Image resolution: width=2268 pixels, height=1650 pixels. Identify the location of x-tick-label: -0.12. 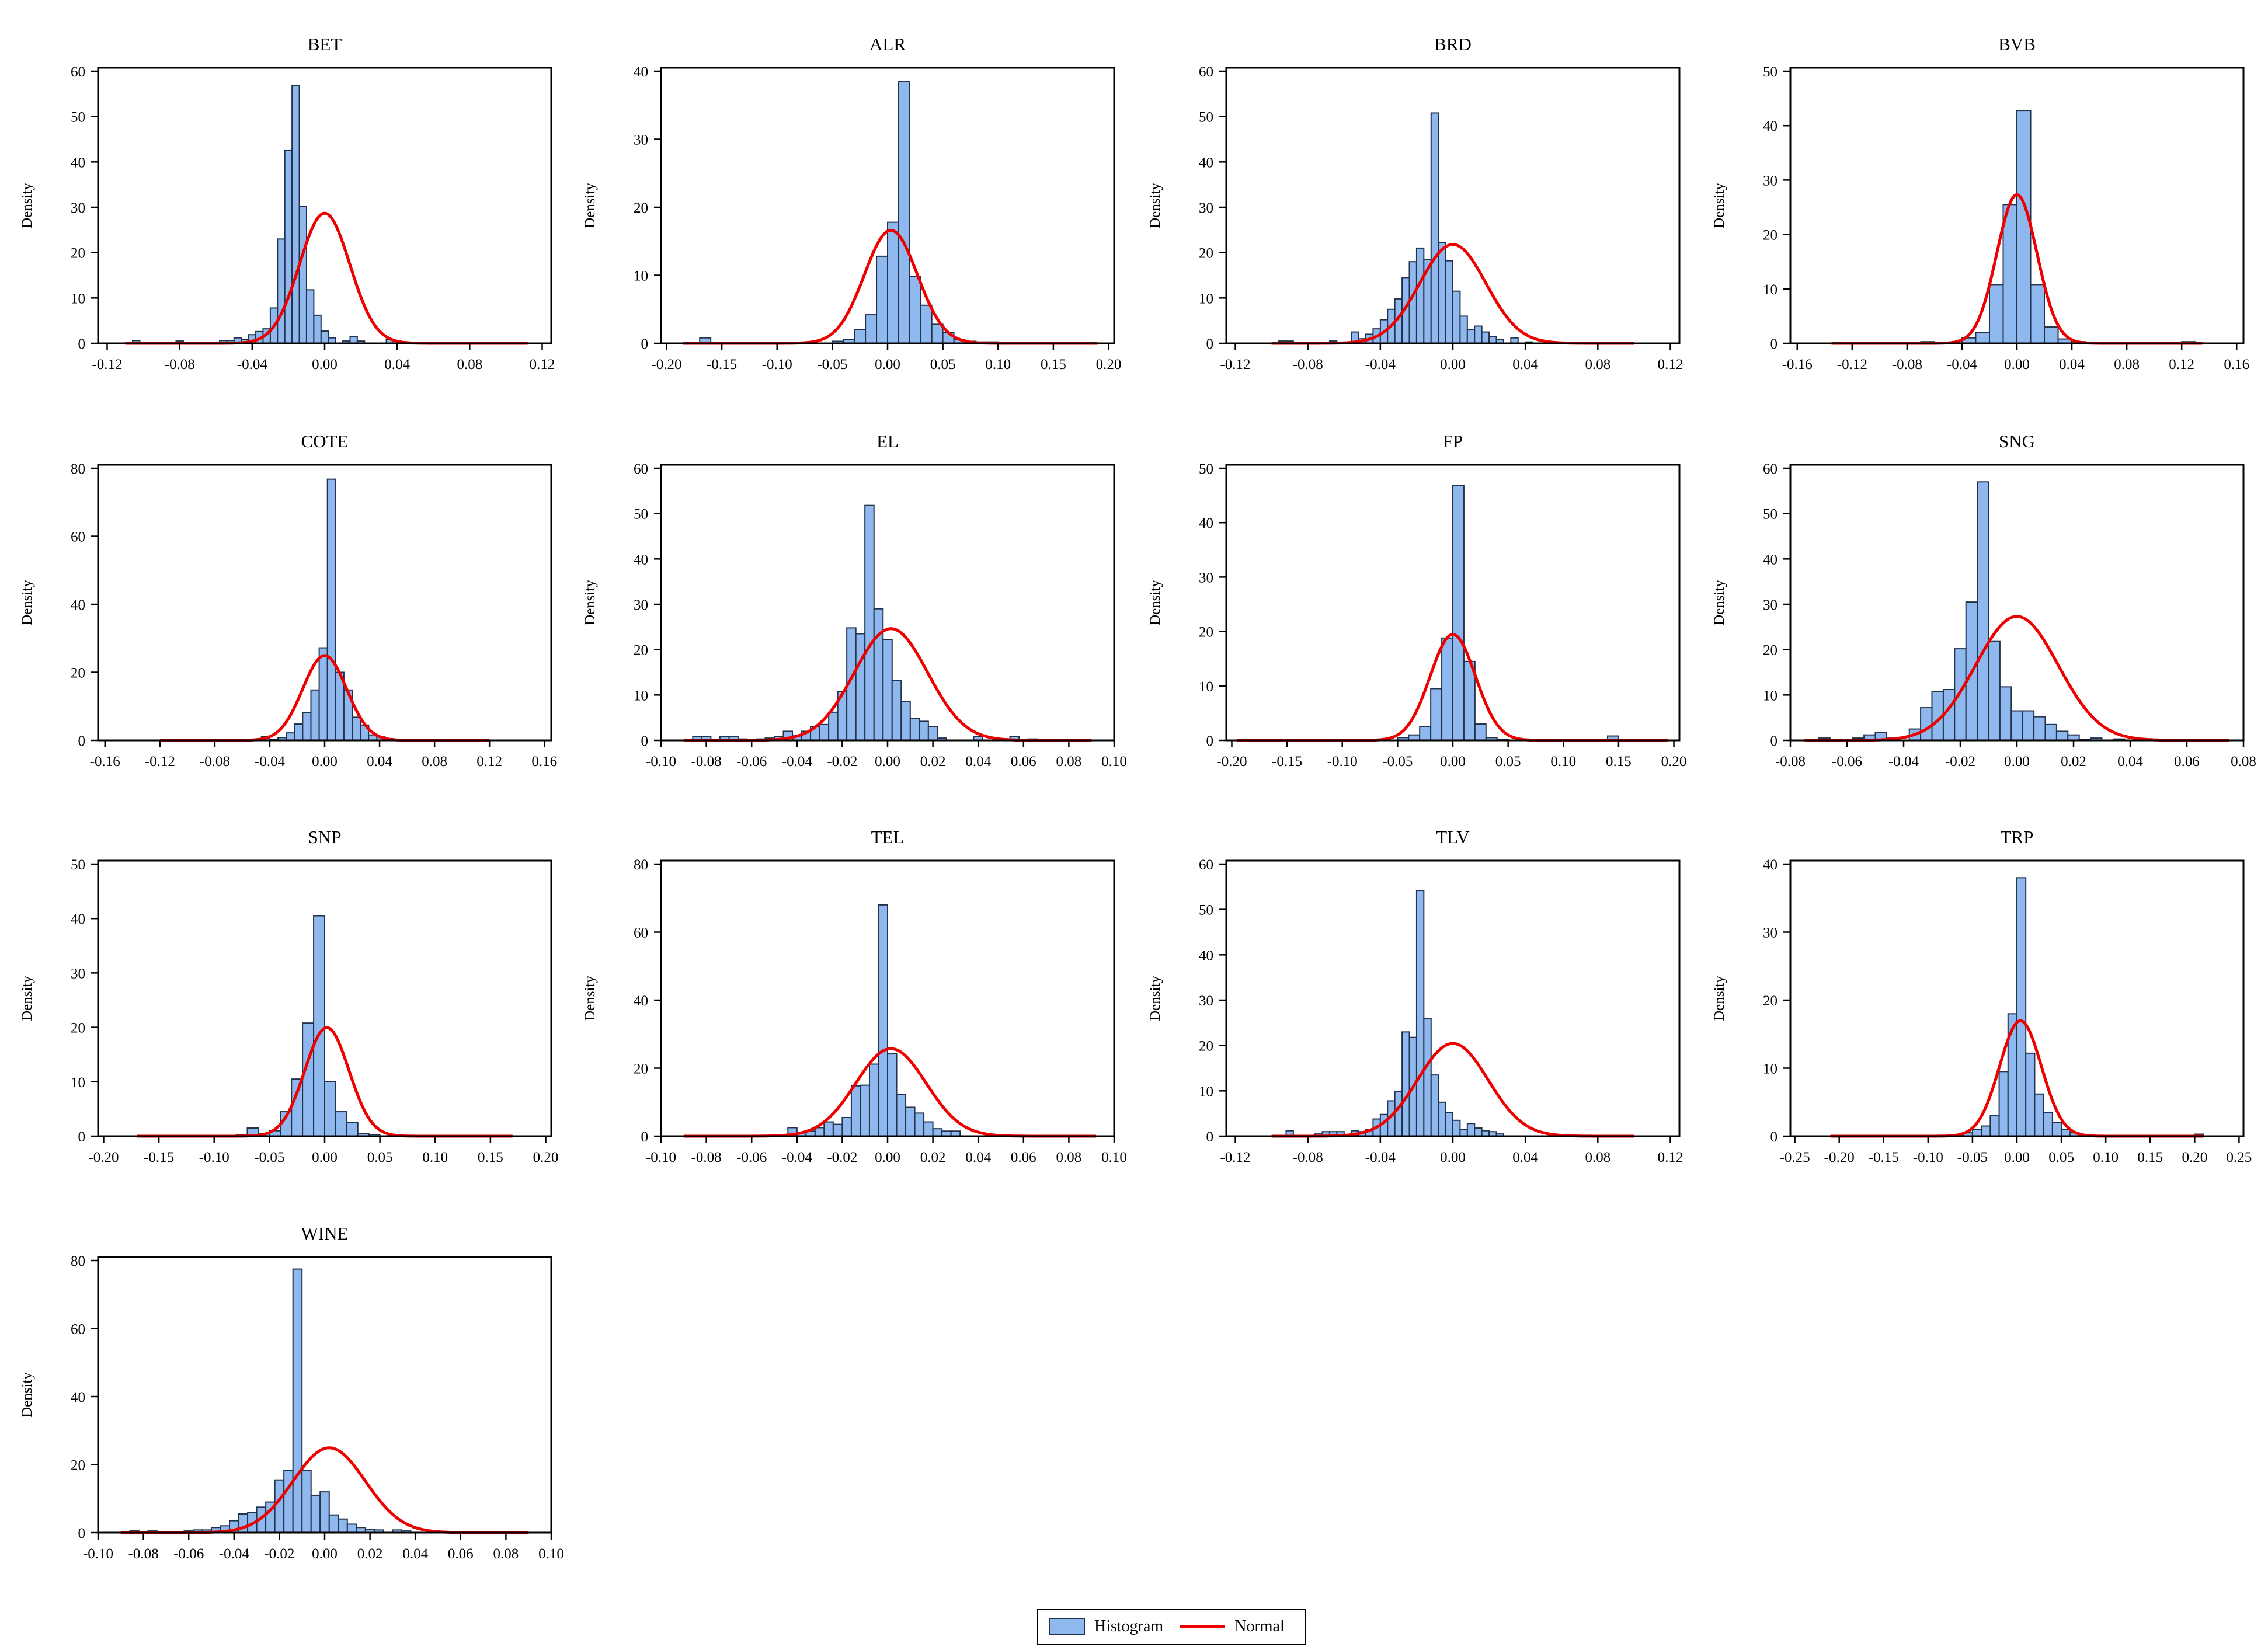
(1235, 1157).